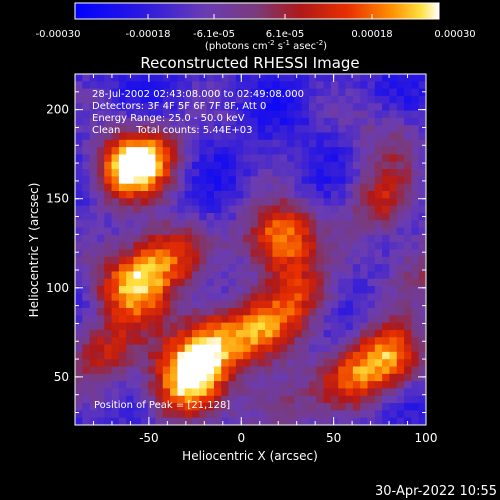 The width and height of the screenshot is (500, 500). I want to click on annotation-detectors: Detectors: 3F 4F 5F 6F 7F 8F, Att 0, so click(179, 106).